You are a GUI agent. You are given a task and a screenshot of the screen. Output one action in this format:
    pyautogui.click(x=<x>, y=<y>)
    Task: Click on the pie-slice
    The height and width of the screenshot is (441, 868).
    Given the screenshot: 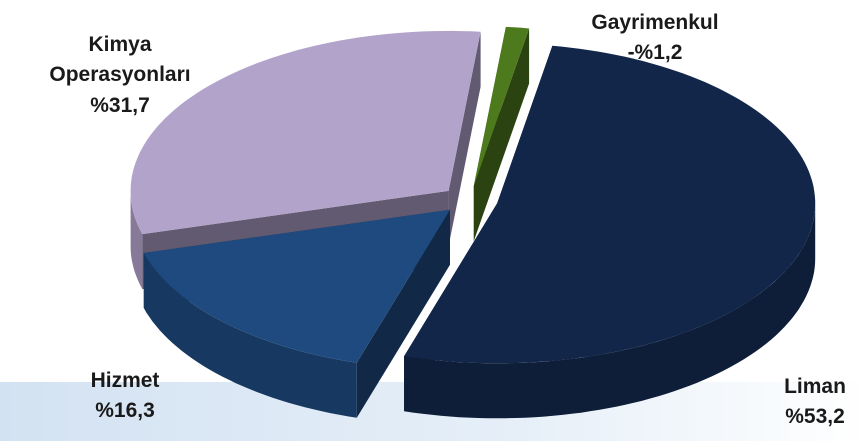 What is the action you would take?
    pyautogui.click(x=501, y=134)
    